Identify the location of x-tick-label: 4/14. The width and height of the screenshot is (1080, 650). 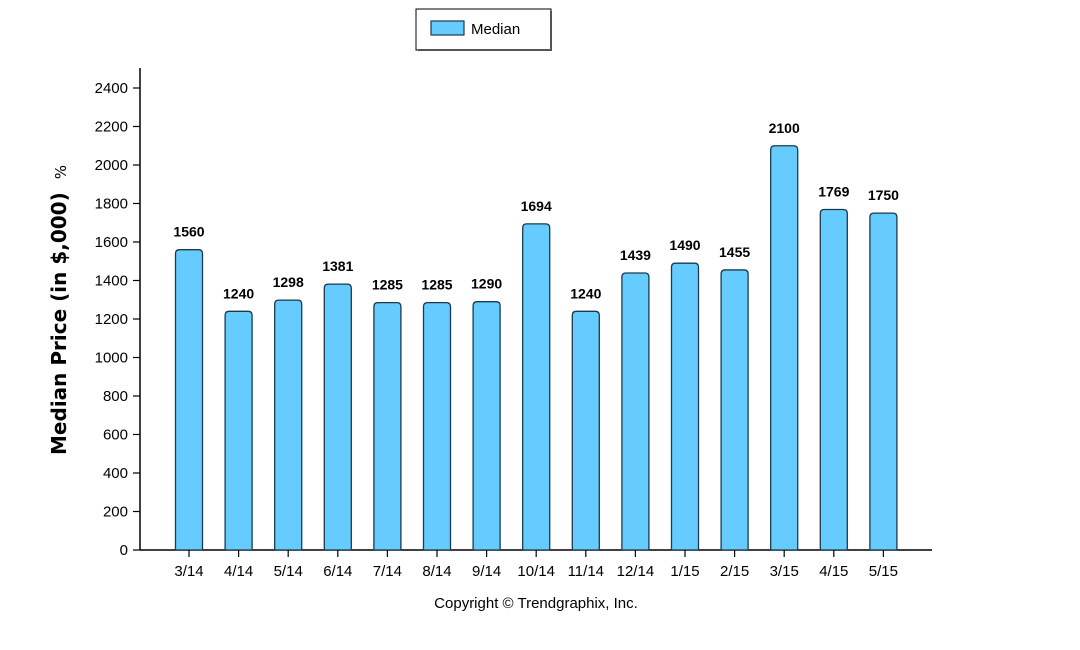
(238, 571).